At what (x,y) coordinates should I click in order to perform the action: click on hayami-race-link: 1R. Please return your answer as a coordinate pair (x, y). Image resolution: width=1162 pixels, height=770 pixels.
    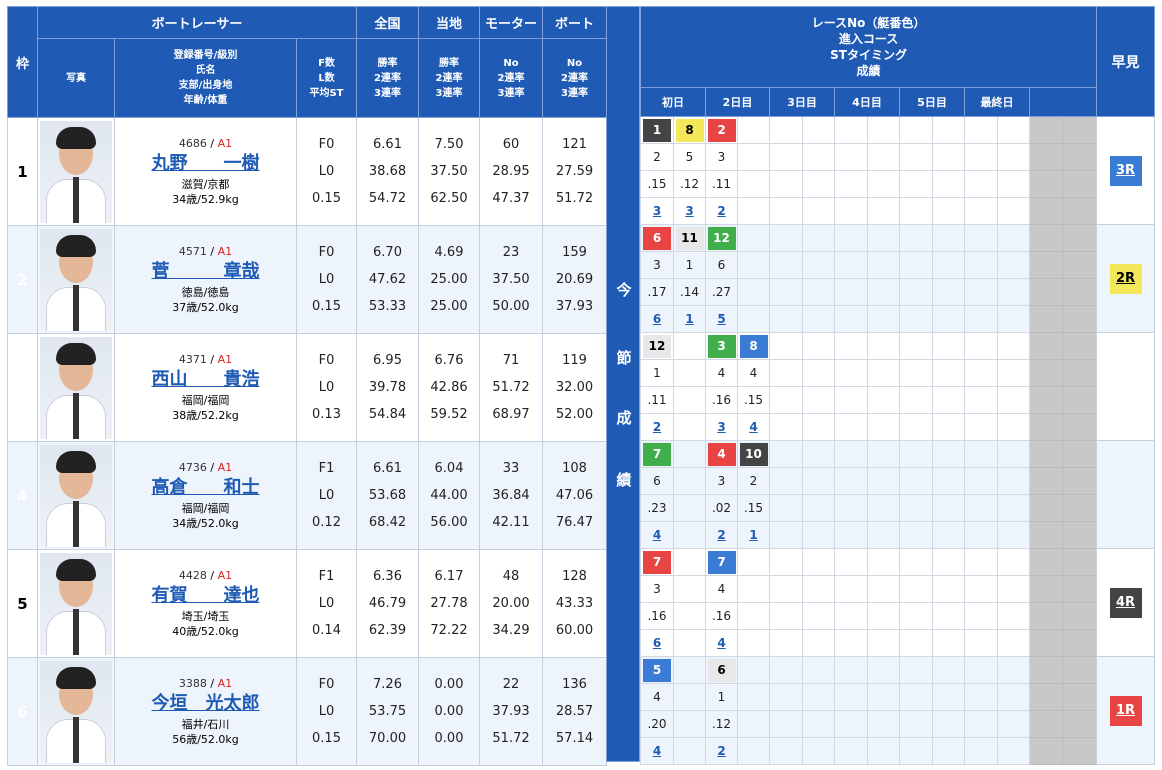
    Looking at the image, I should click on (1125, 710).